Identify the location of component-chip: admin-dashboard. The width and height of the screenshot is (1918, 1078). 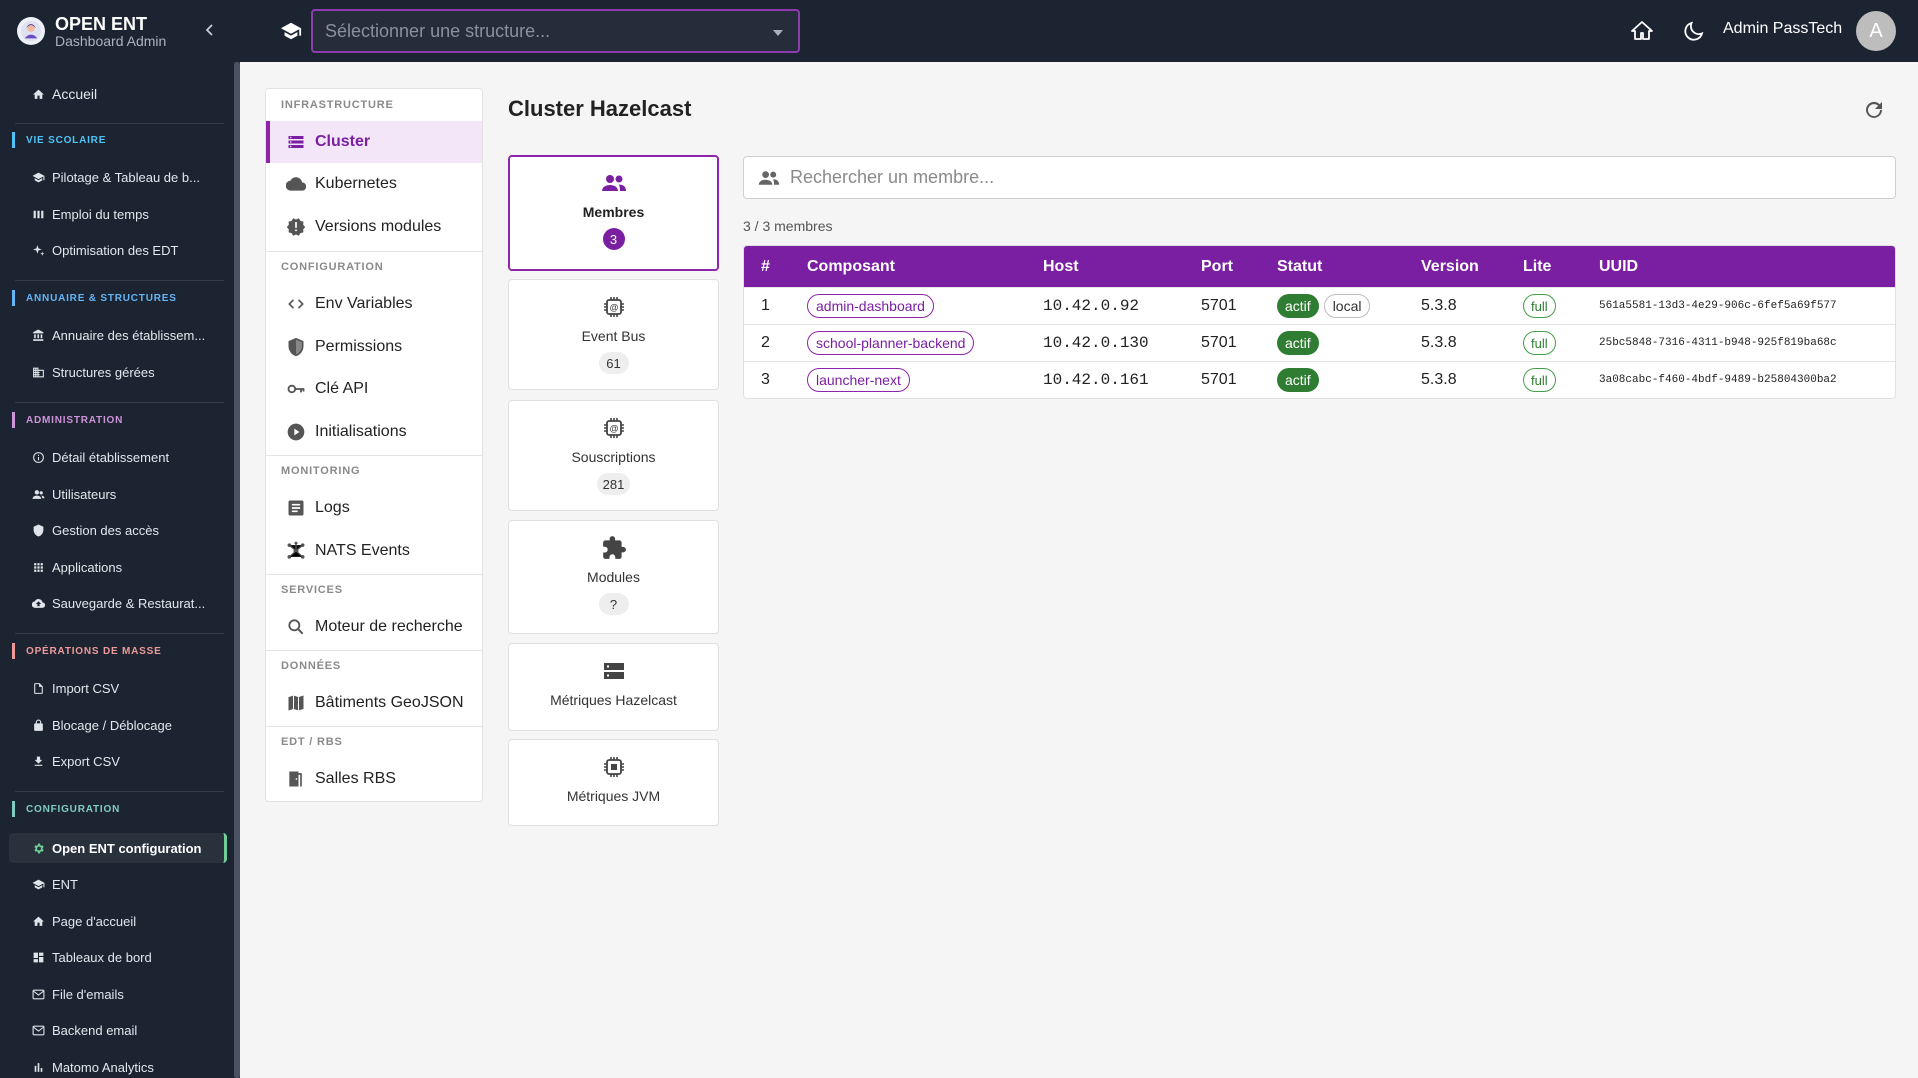
(870, 306).